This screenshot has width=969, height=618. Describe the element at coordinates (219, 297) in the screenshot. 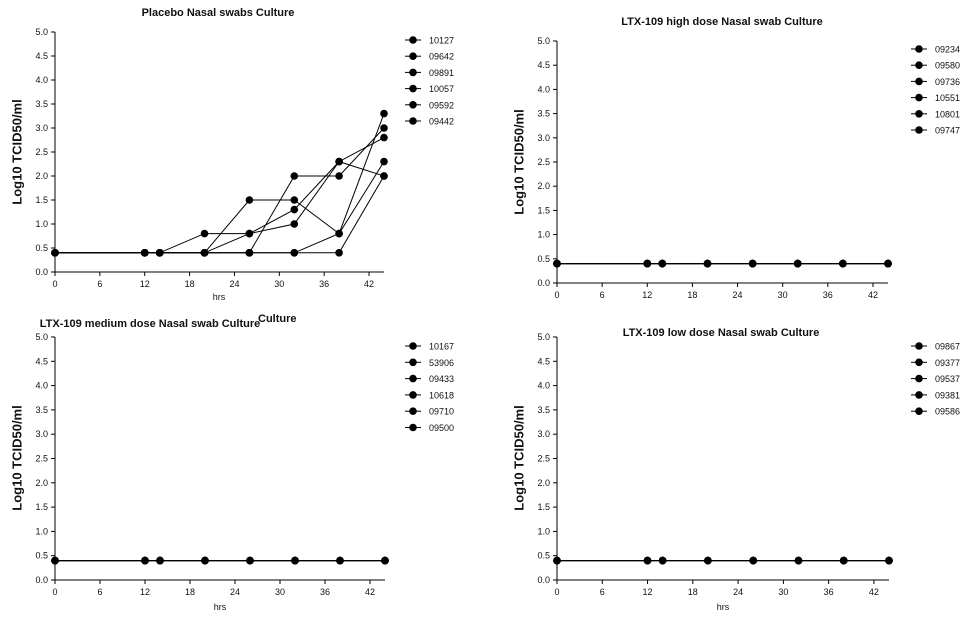

I see `placebo-x-axis-label: hrs` at that location.